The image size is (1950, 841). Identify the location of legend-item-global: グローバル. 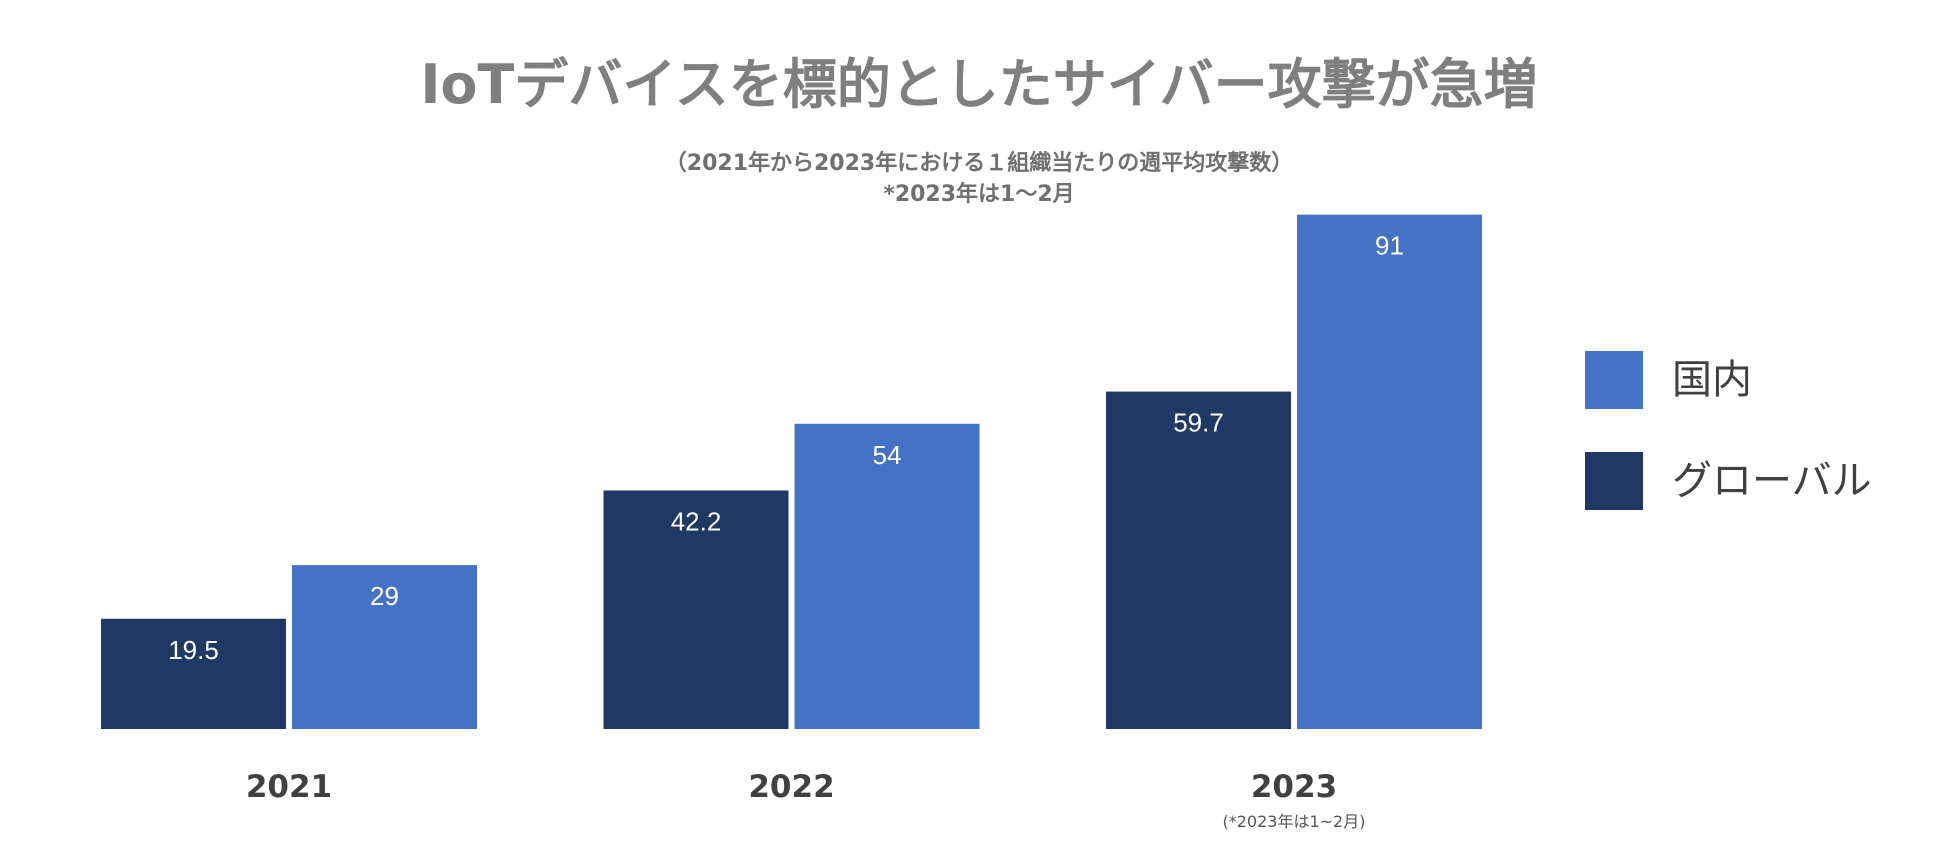
(1728, 481).